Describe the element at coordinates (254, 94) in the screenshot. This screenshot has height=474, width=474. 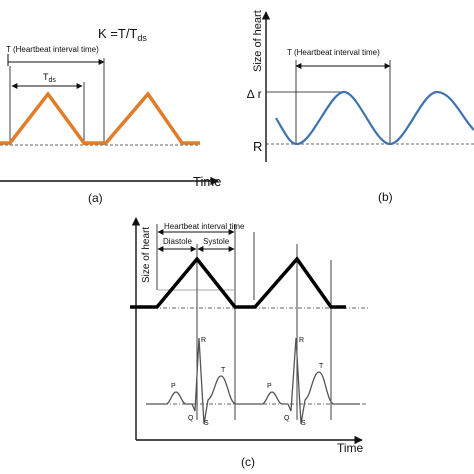
I see `panel-b-delta-r-label: ∆ r` at that location.